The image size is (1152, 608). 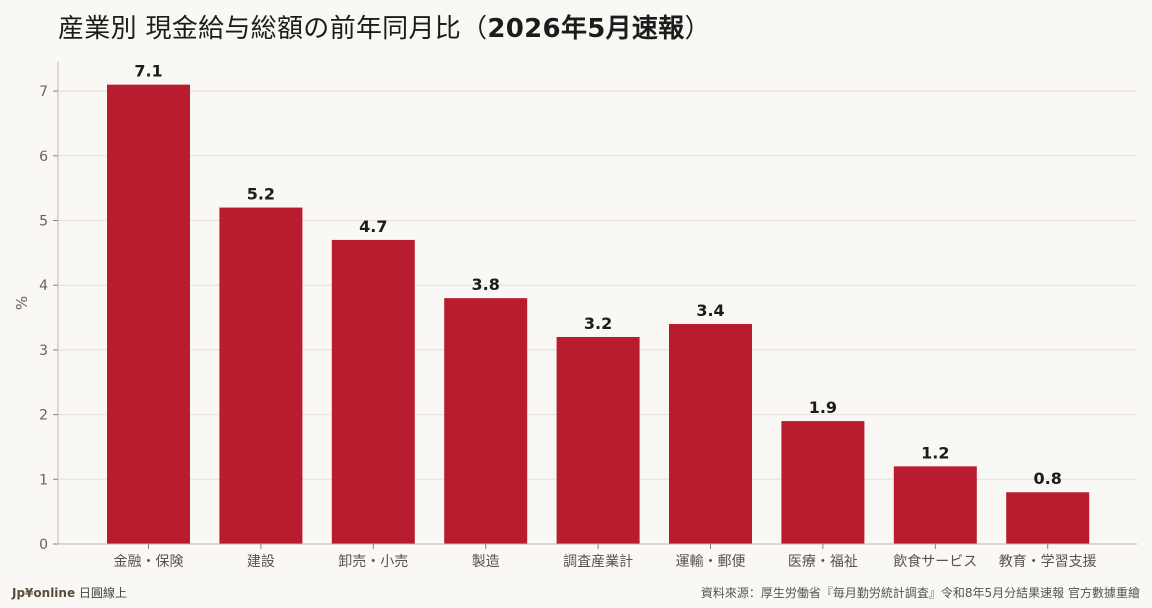 I want to click on data-label: 3.2, so click(x=598, y=323).